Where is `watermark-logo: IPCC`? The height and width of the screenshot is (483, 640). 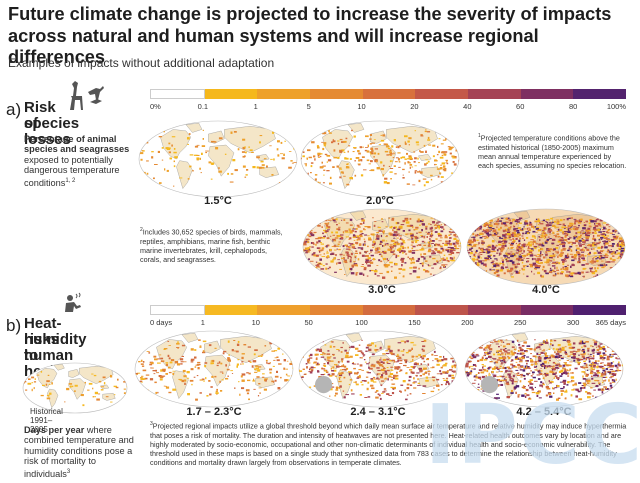 watermark-logo: IPCC is located at coordinates (532, 435).